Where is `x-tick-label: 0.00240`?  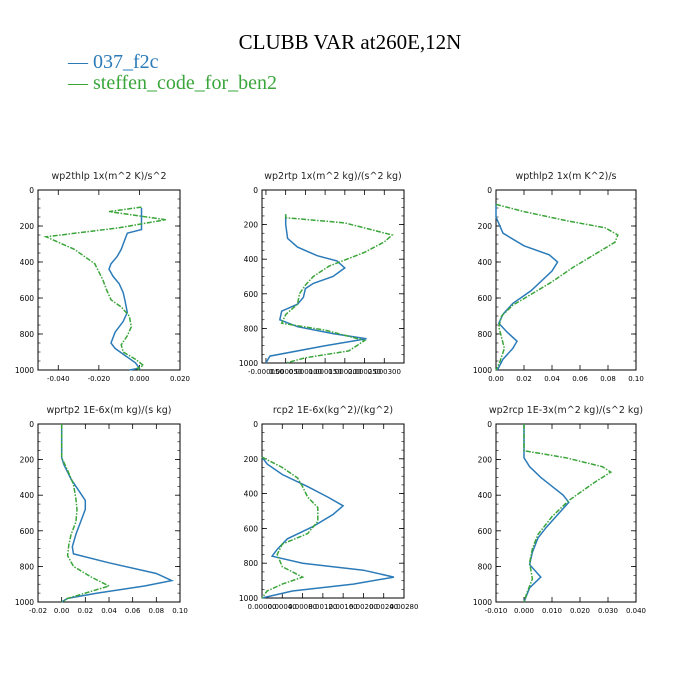
x-tick-label: 0.00240 is located at coordinates (383, 607).